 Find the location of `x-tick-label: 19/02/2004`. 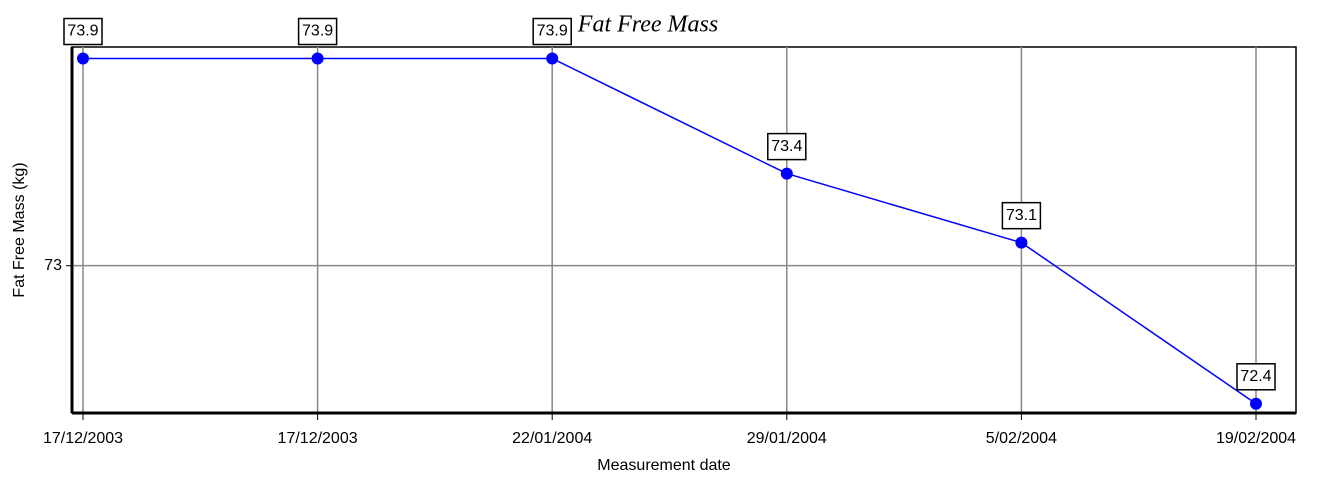

x-tick-label: 19/02/2004 is located at coordinates (1256, 438).